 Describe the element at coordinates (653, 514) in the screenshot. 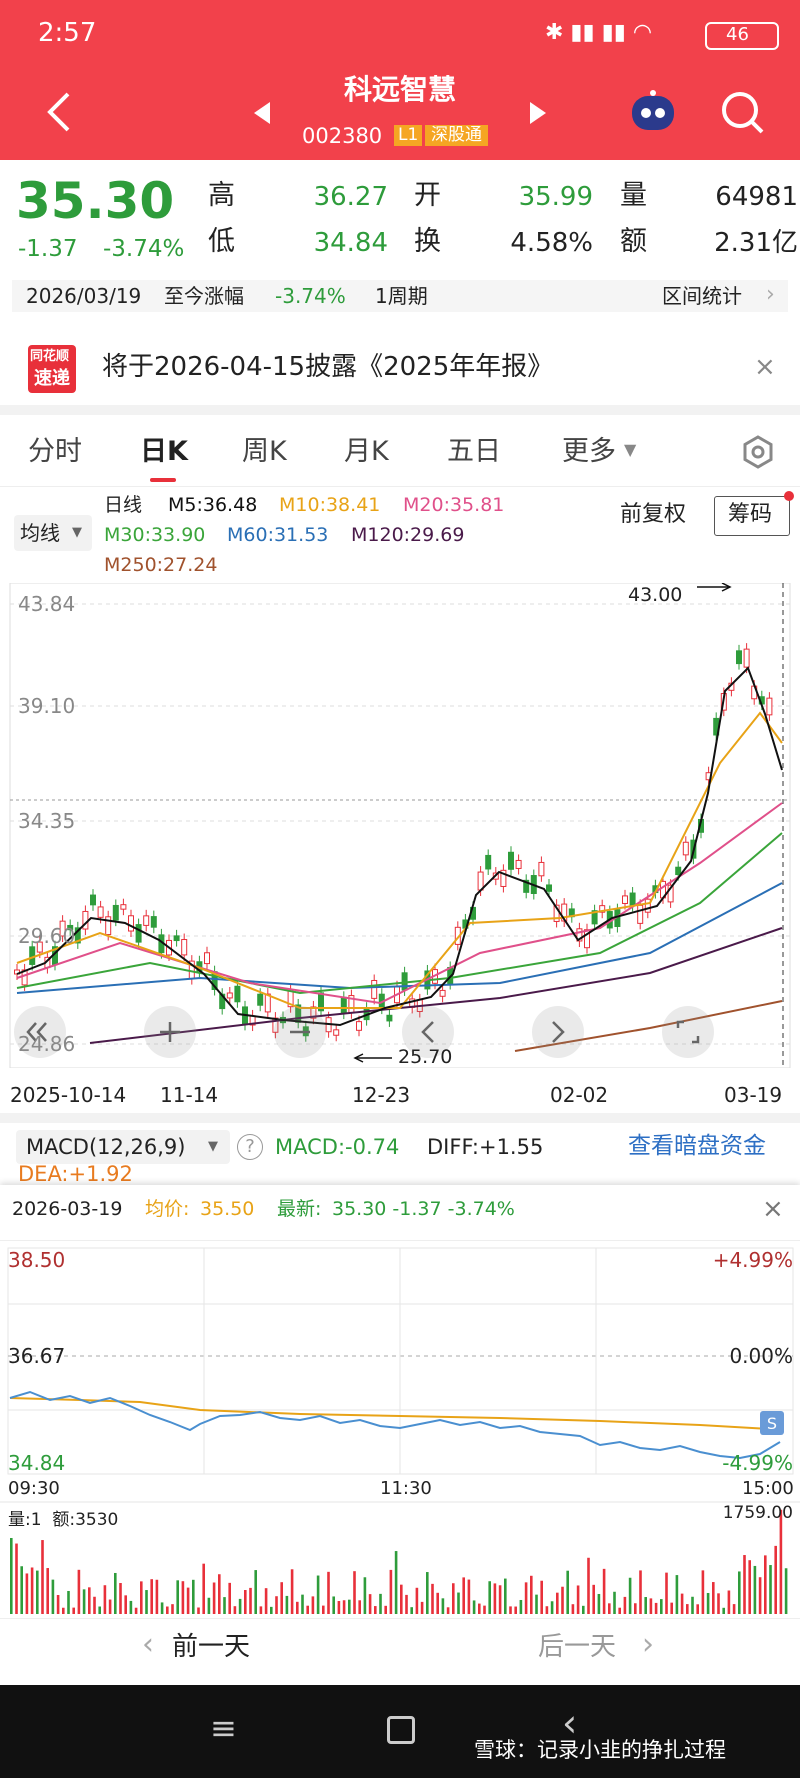

I see `adjust: 前复权` at that location.